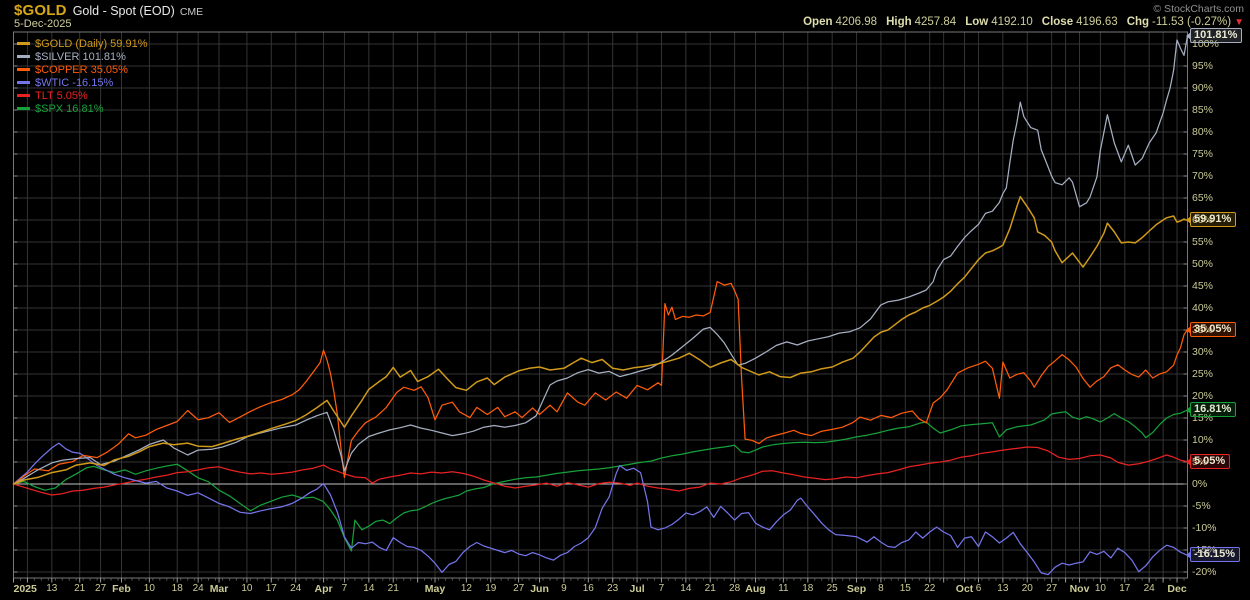 Image resolution: width=1250 pixels, height=600 pixels. I want to click on chart-date: 5-Dec-2025, so click(43, 24).